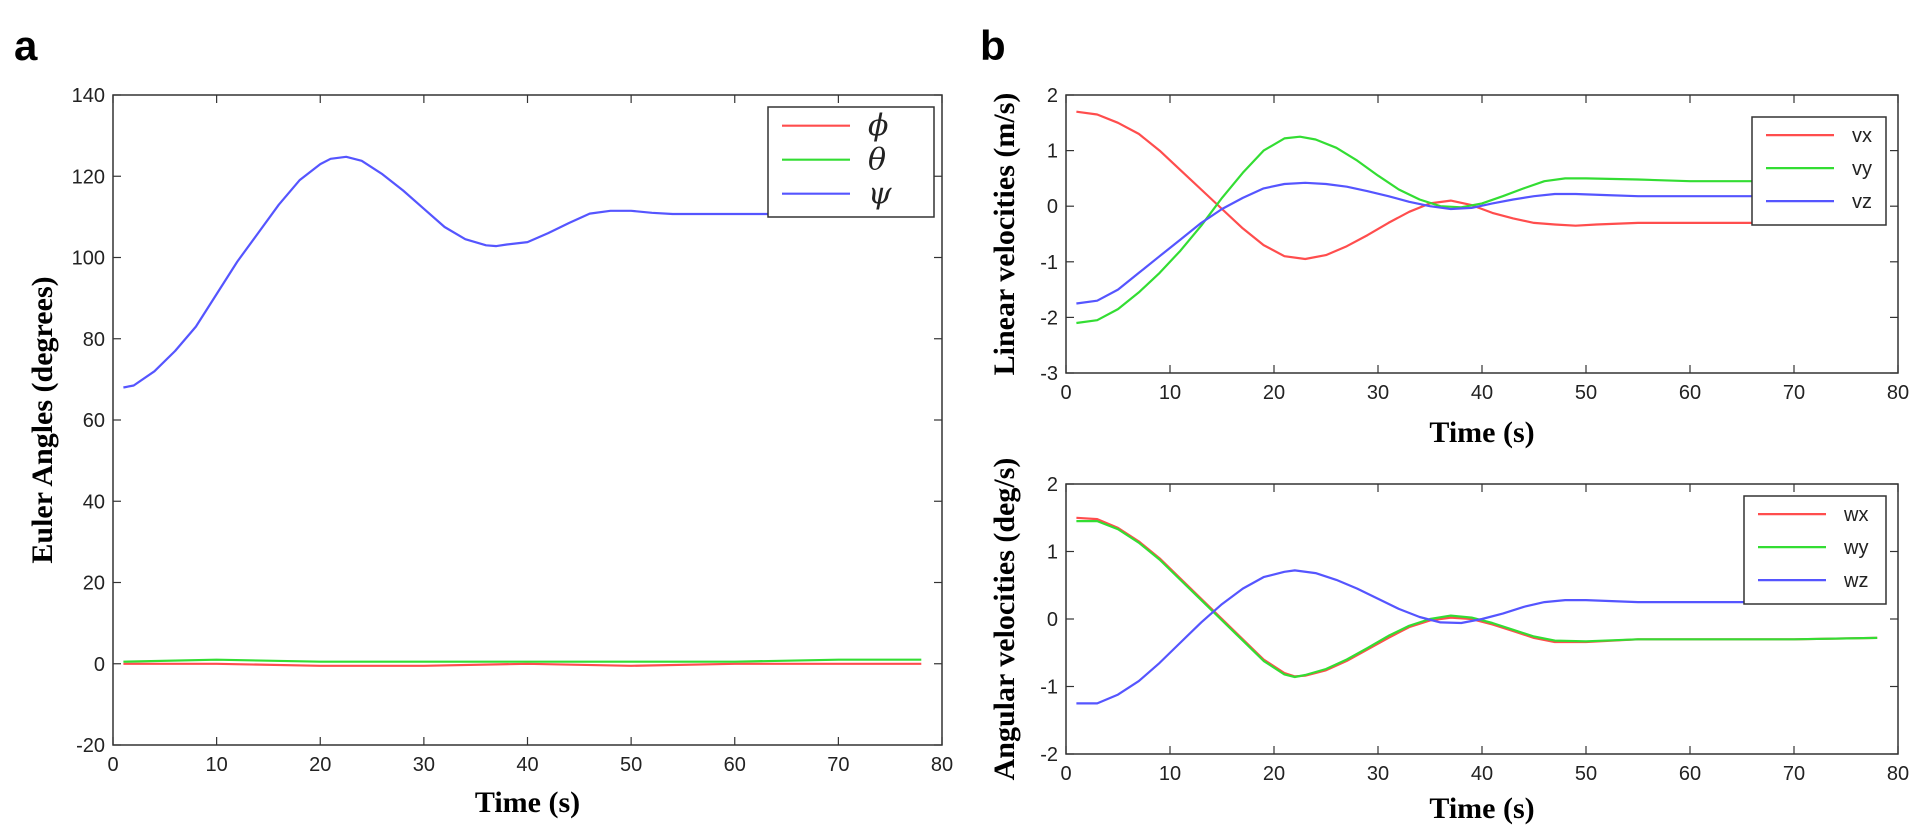 This screenshot has height=826, width=1925. Describe the element at coordinates (877, 160) in the screenshot. I see `legend-label-θ: θ` at that location.